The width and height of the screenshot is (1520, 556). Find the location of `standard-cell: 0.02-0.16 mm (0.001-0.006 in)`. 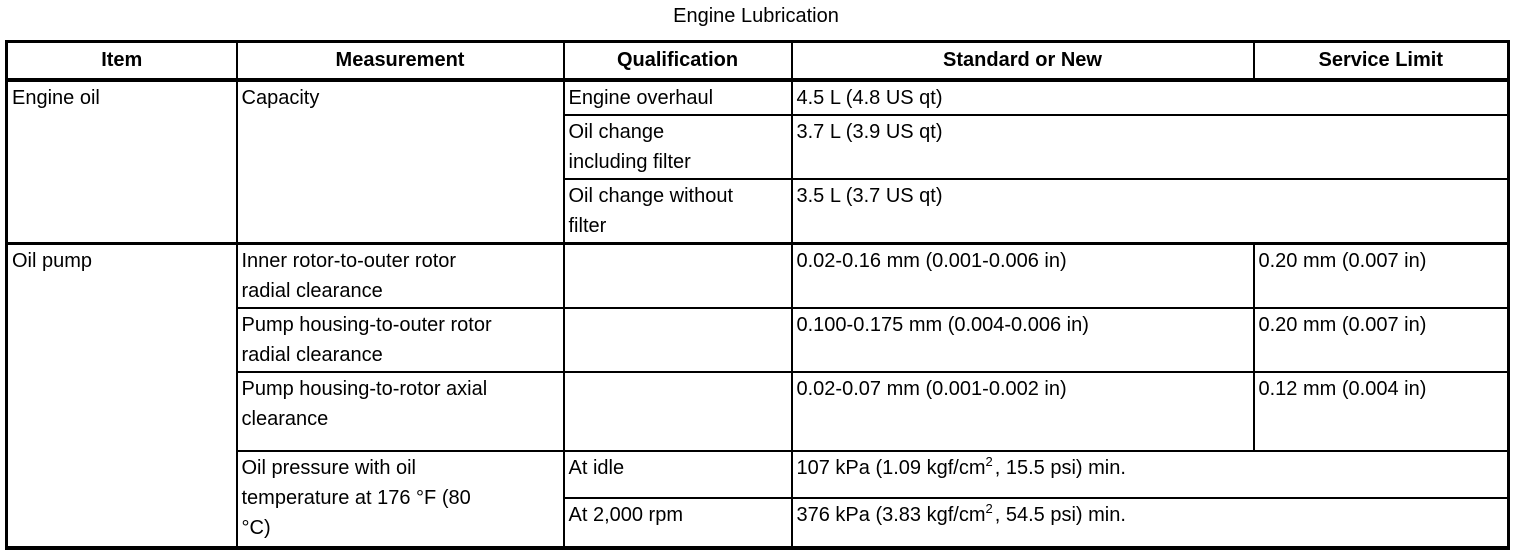

standard-cell: 0.02-0.16 mm (0.001-0.006 in) is located at coordinates (1022, 275).